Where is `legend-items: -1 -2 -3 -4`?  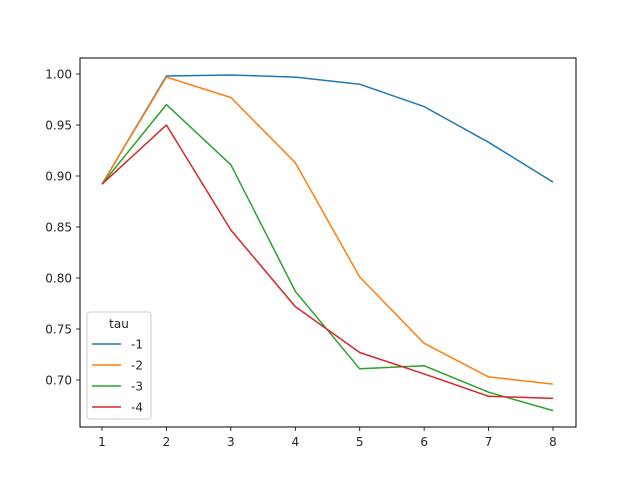
legend-items: -1 -2 -3 -4 is located at coordinates (117, 376).